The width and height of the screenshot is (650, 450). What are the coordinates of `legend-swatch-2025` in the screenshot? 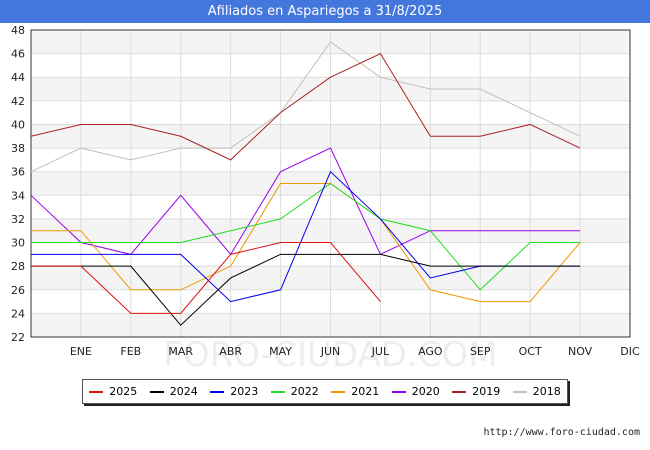 It's located at (96, 391).